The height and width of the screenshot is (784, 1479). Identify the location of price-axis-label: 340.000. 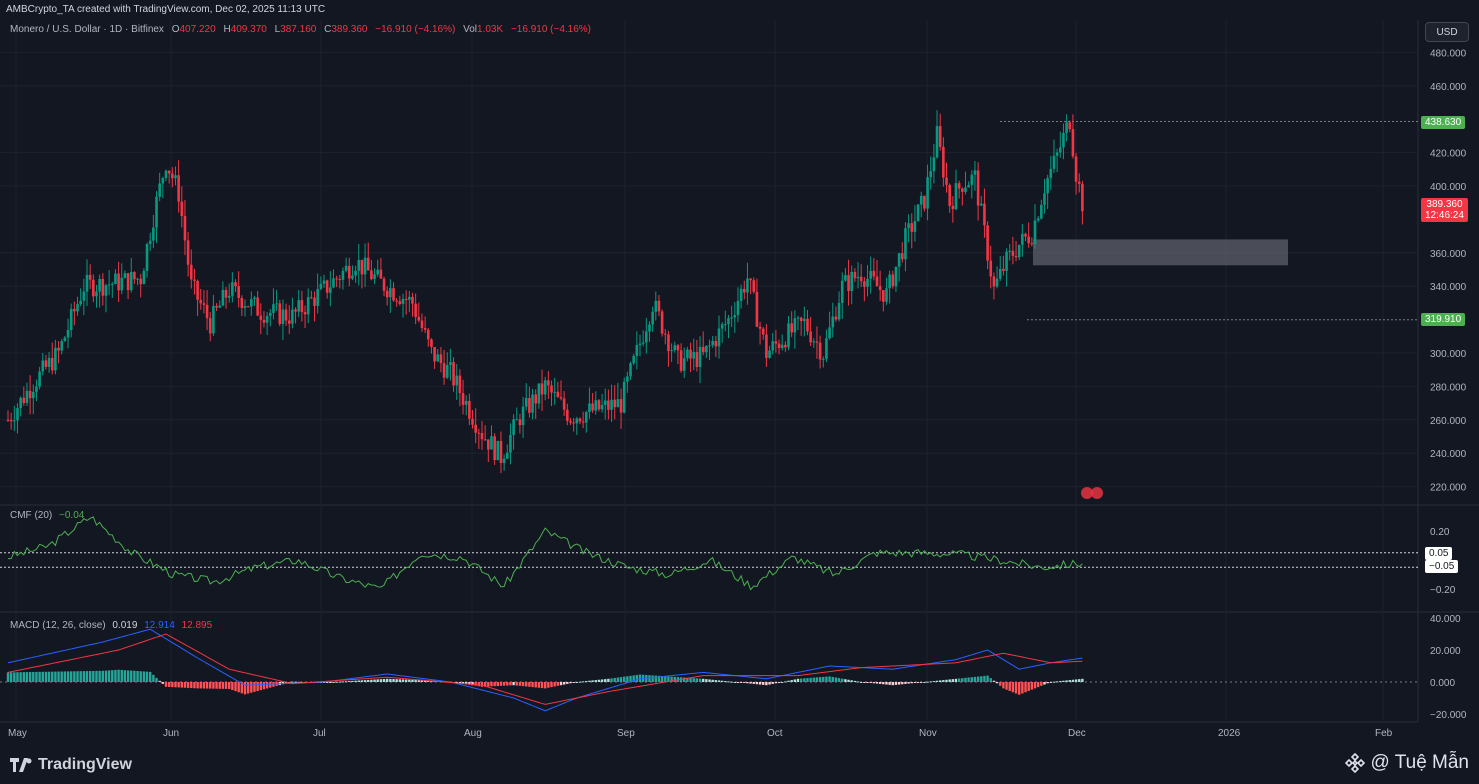
(1448, 287).